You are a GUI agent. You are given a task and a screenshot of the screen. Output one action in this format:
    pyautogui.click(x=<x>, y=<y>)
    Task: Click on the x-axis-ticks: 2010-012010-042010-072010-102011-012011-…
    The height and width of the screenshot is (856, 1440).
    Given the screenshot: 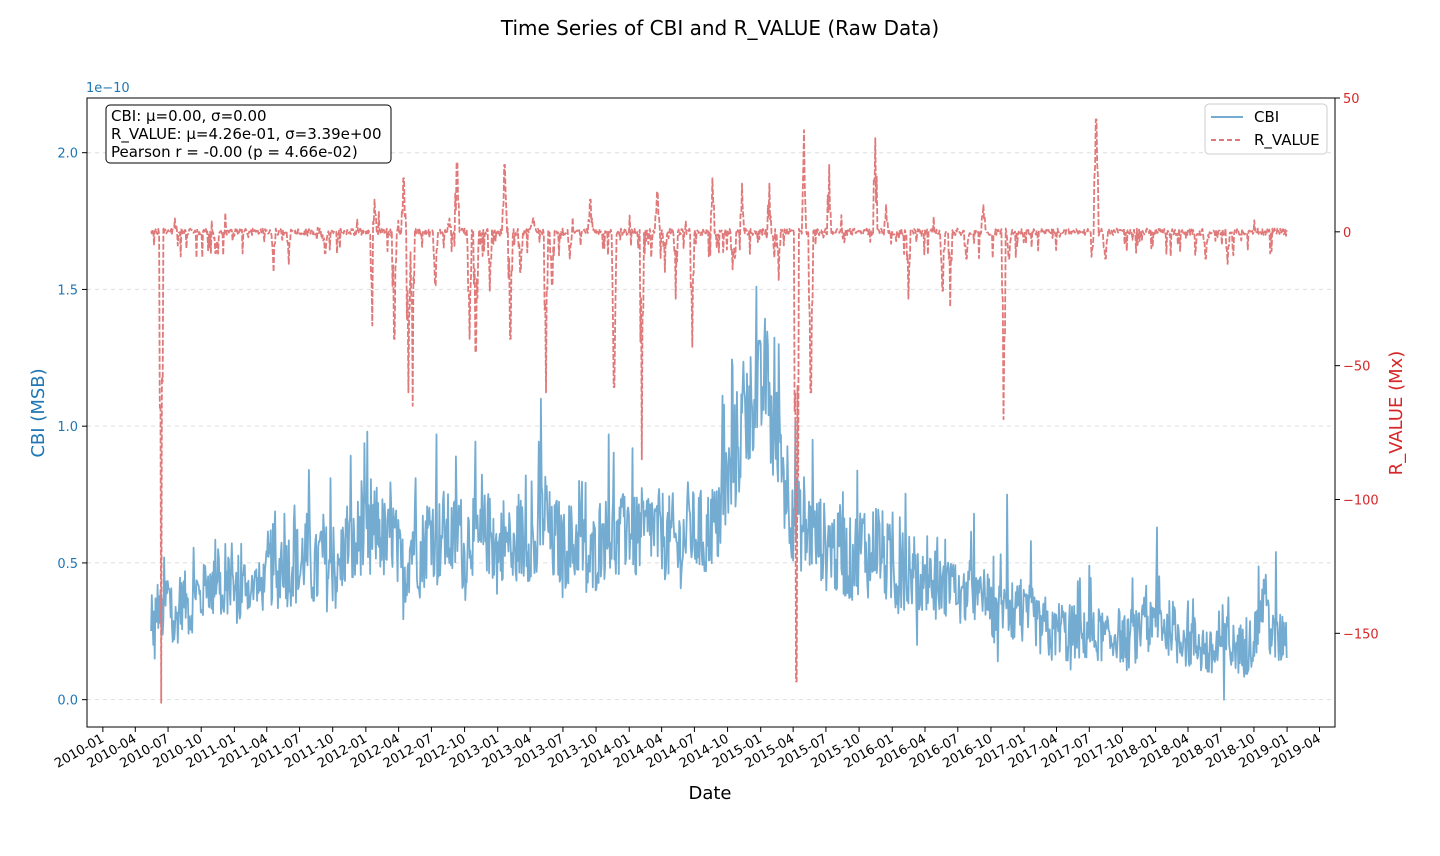 What is the action you would take?
    pyautogui.click(x=688, y=749)
    